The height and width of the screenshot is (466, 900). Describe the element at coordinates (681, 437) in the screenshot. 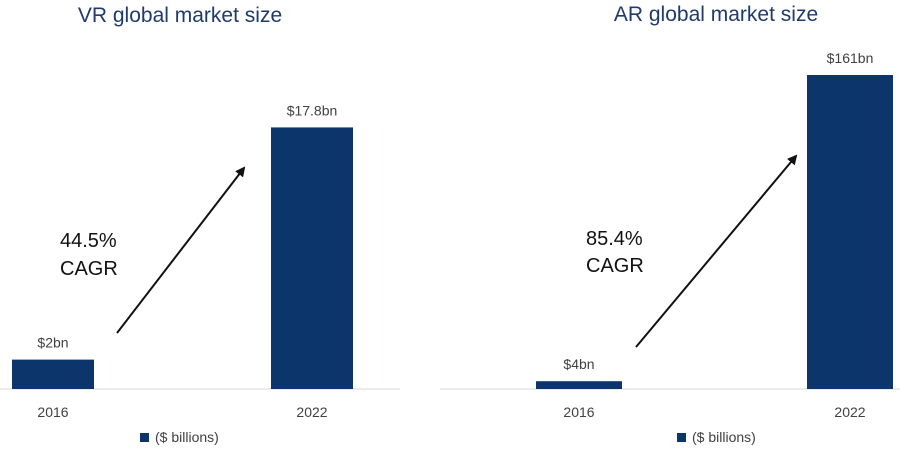

I see `ar-legend-swatch` at that location.